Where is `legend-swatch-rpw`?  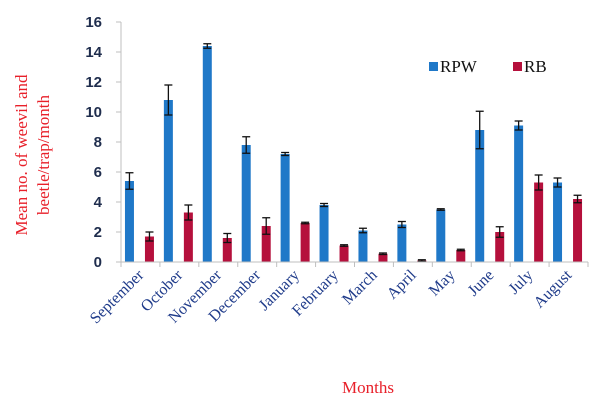
legend-swatch-rpw is located at coordinates (433, 66).